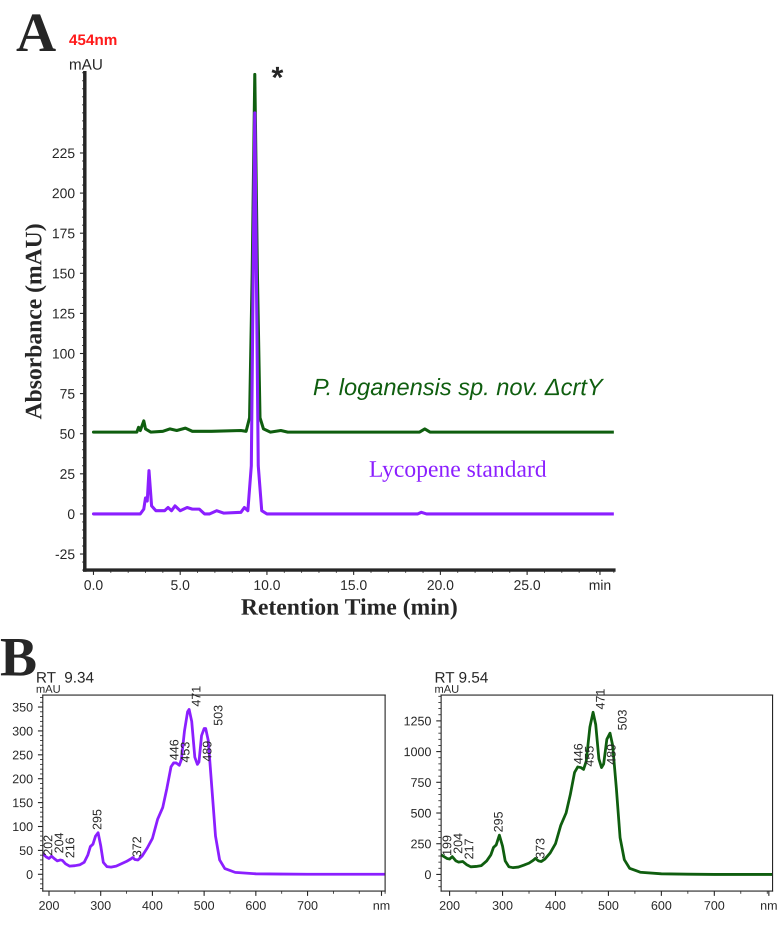  Describe the element at coordinates (67, 394) in the screenshot. I see `y-tick-label: 75` at that location.